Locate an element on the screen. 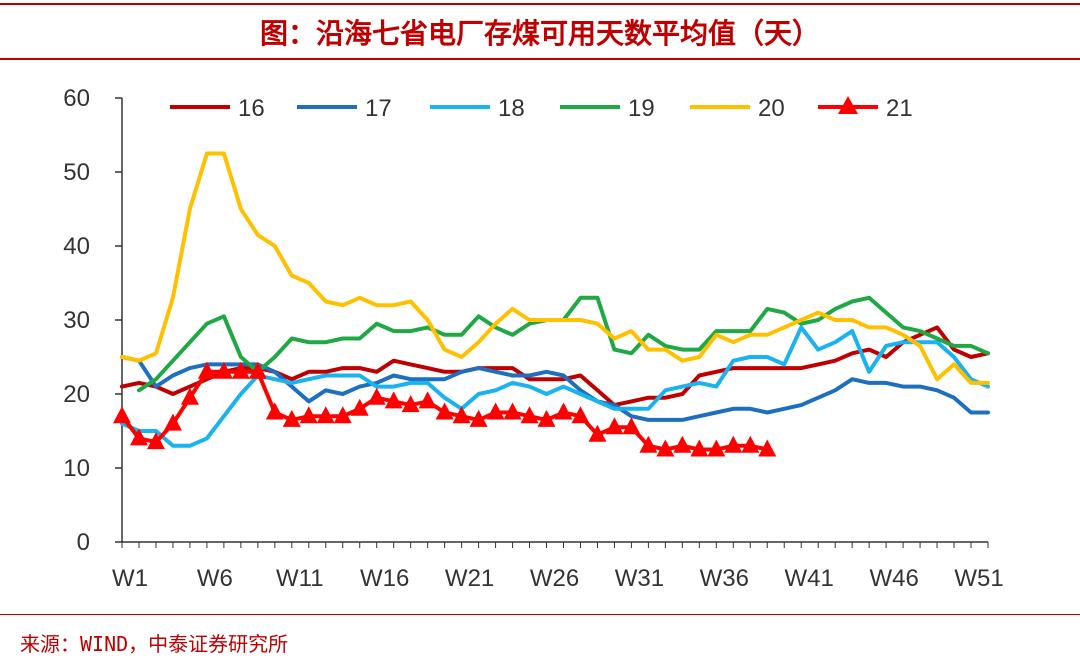 This screenshot has width=1080, height=671. legend-label-16: 16 is located at coordinates (251, 108).